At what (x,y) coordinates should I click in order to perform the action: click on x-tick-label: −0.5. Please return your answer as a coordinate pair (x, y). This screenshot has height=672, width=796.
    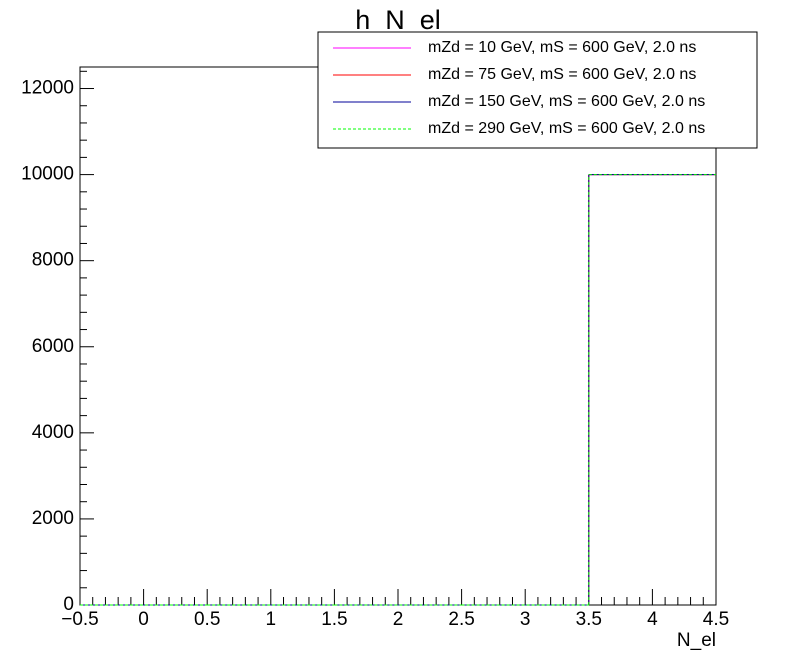
    Looking at the image, I should click on (80, 619).